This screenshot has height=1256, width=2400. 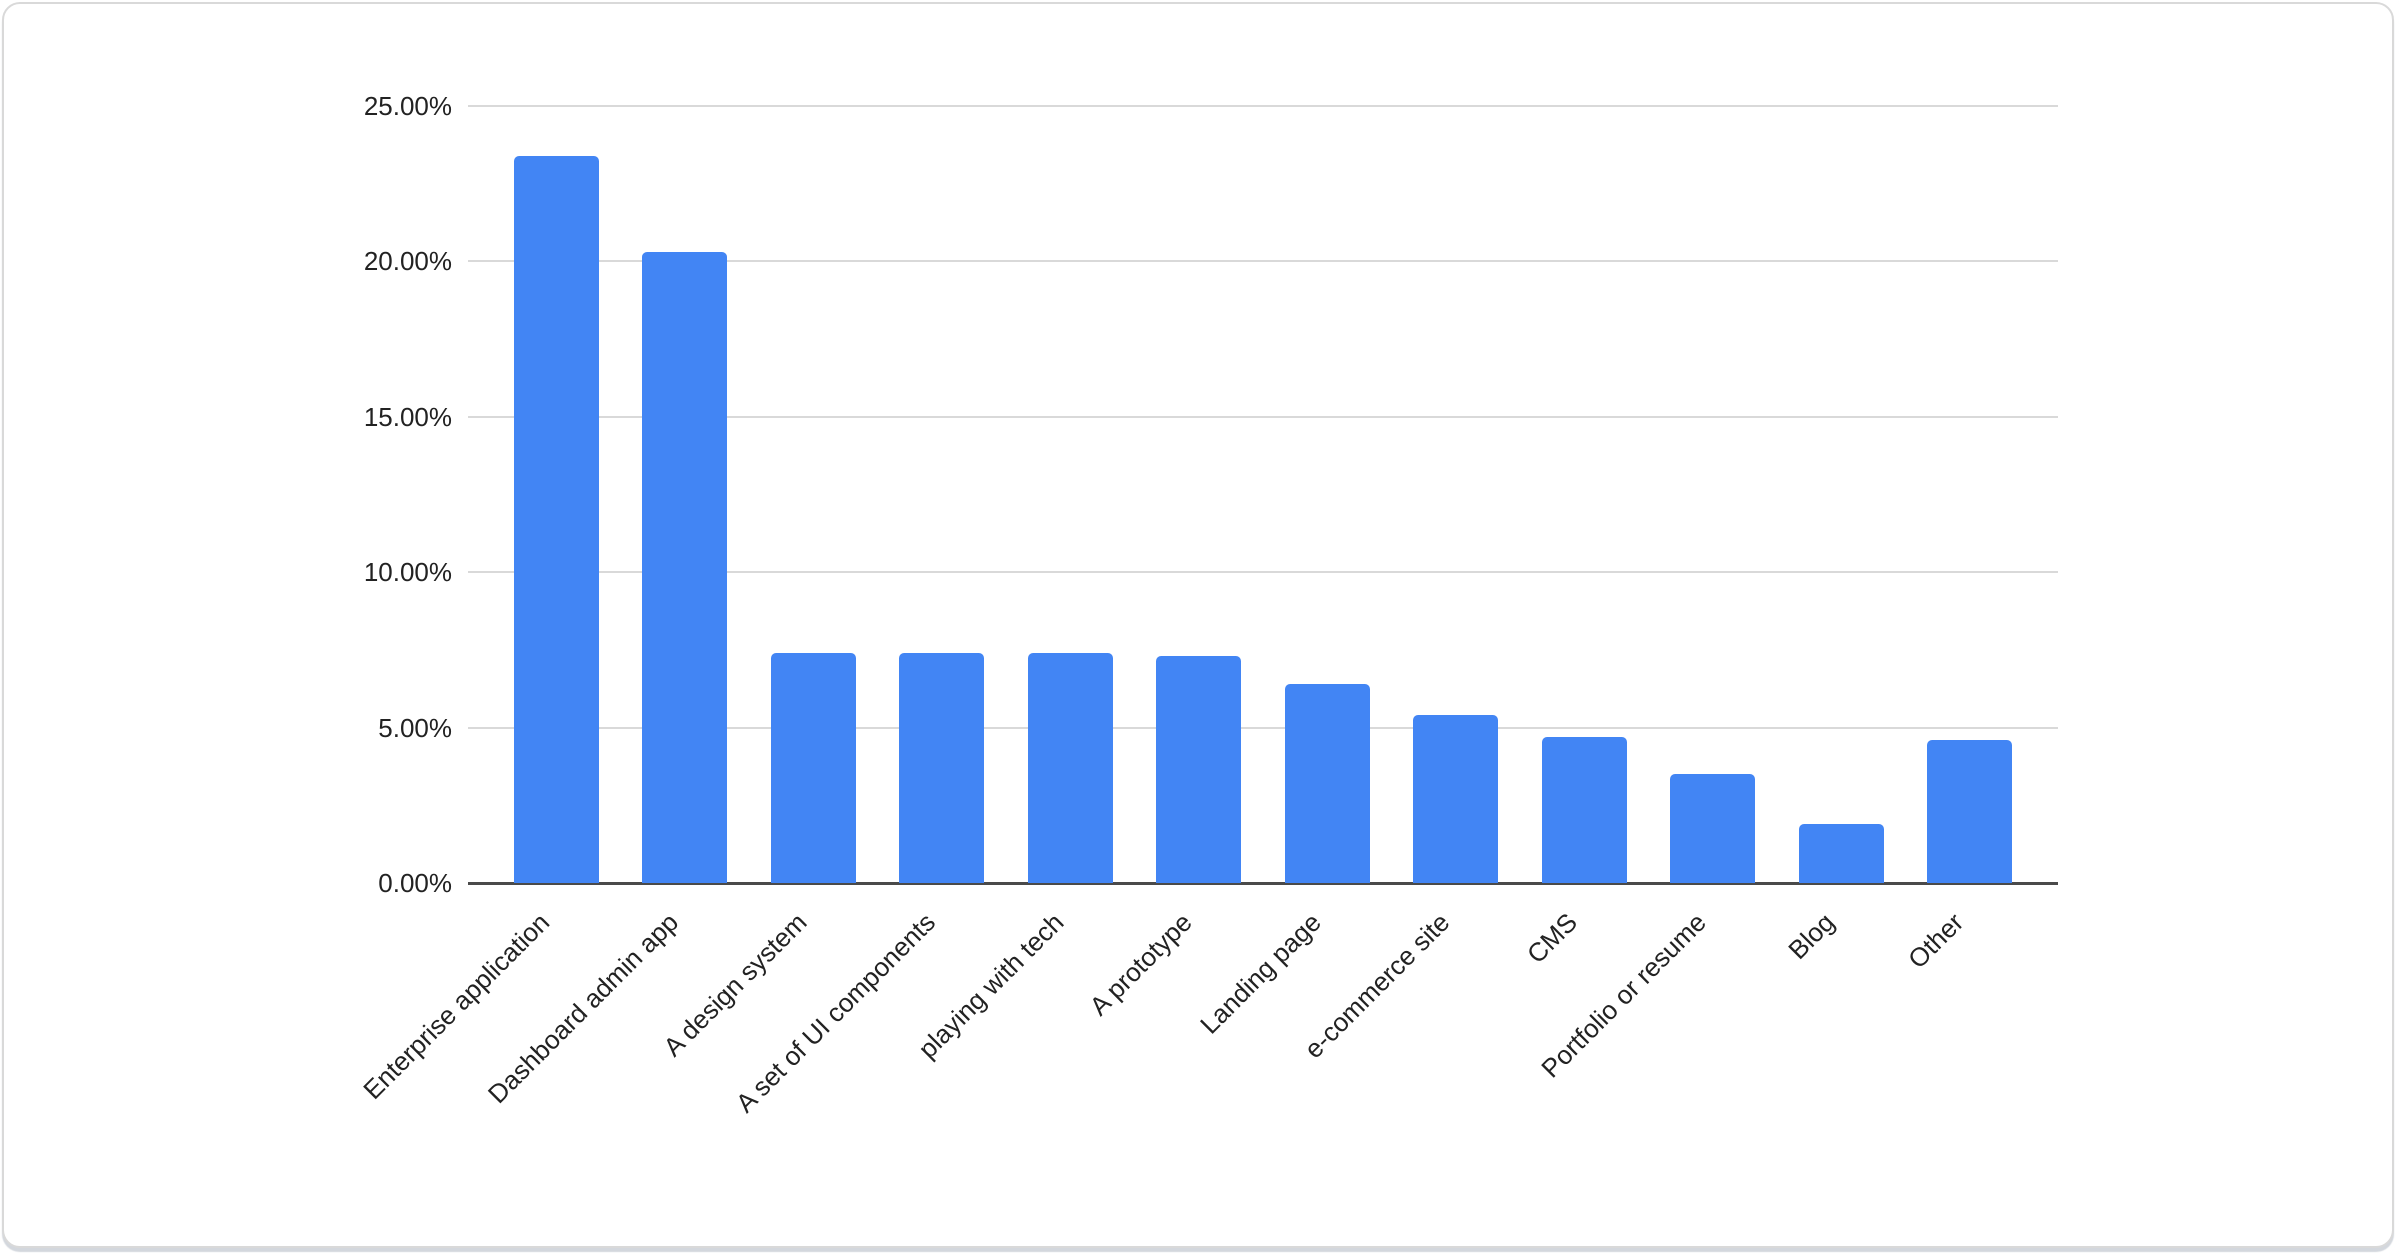 What do you see at coordinates (407, 572) in the screenshot?
I see `y-axis-tick-label: 10.00%` at bounding box center [407, 572].